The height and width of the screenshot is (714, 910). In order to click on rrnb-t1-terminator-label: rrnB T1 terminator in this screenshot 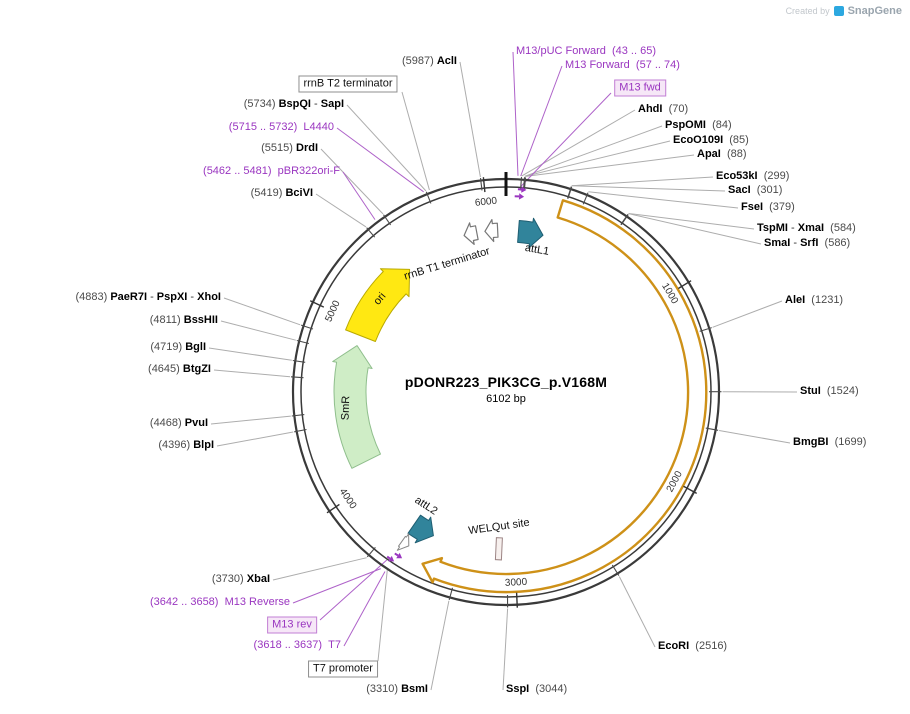, I will do `click(447, 264)`.